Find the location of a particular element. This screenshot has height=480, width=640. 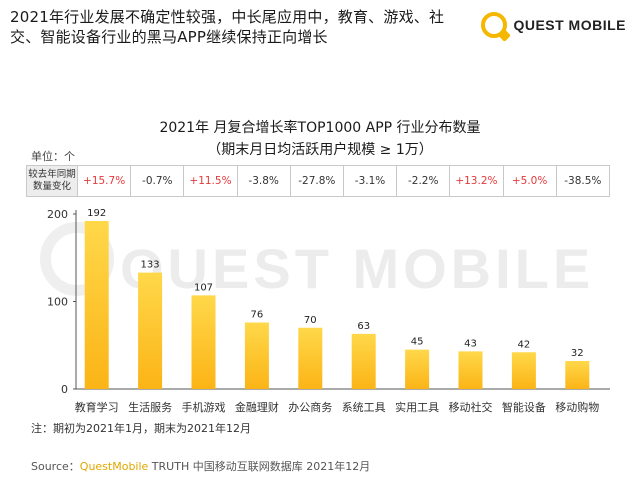

brand-logo: QUEST MOBILE is located at coordinates (553, 25).